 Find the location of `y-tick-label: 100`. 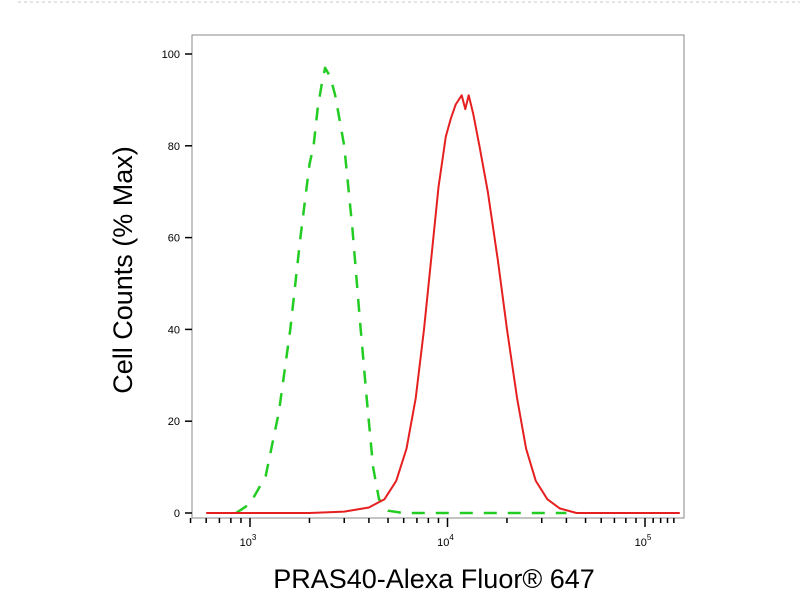

y-tick-label: 100 is located at coordinates (171, 55).